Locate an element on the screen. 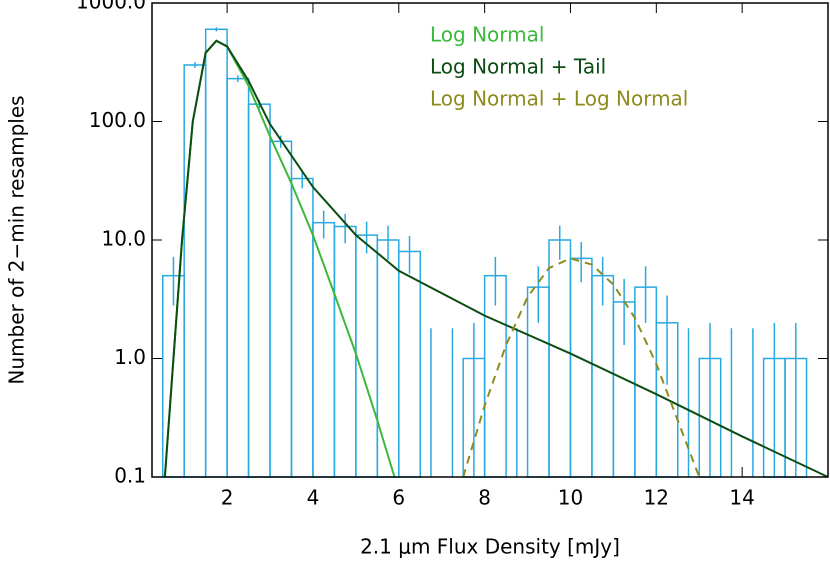 This screenshot has width=830, height=564. fit-curve is located at coordinates (581, 367).